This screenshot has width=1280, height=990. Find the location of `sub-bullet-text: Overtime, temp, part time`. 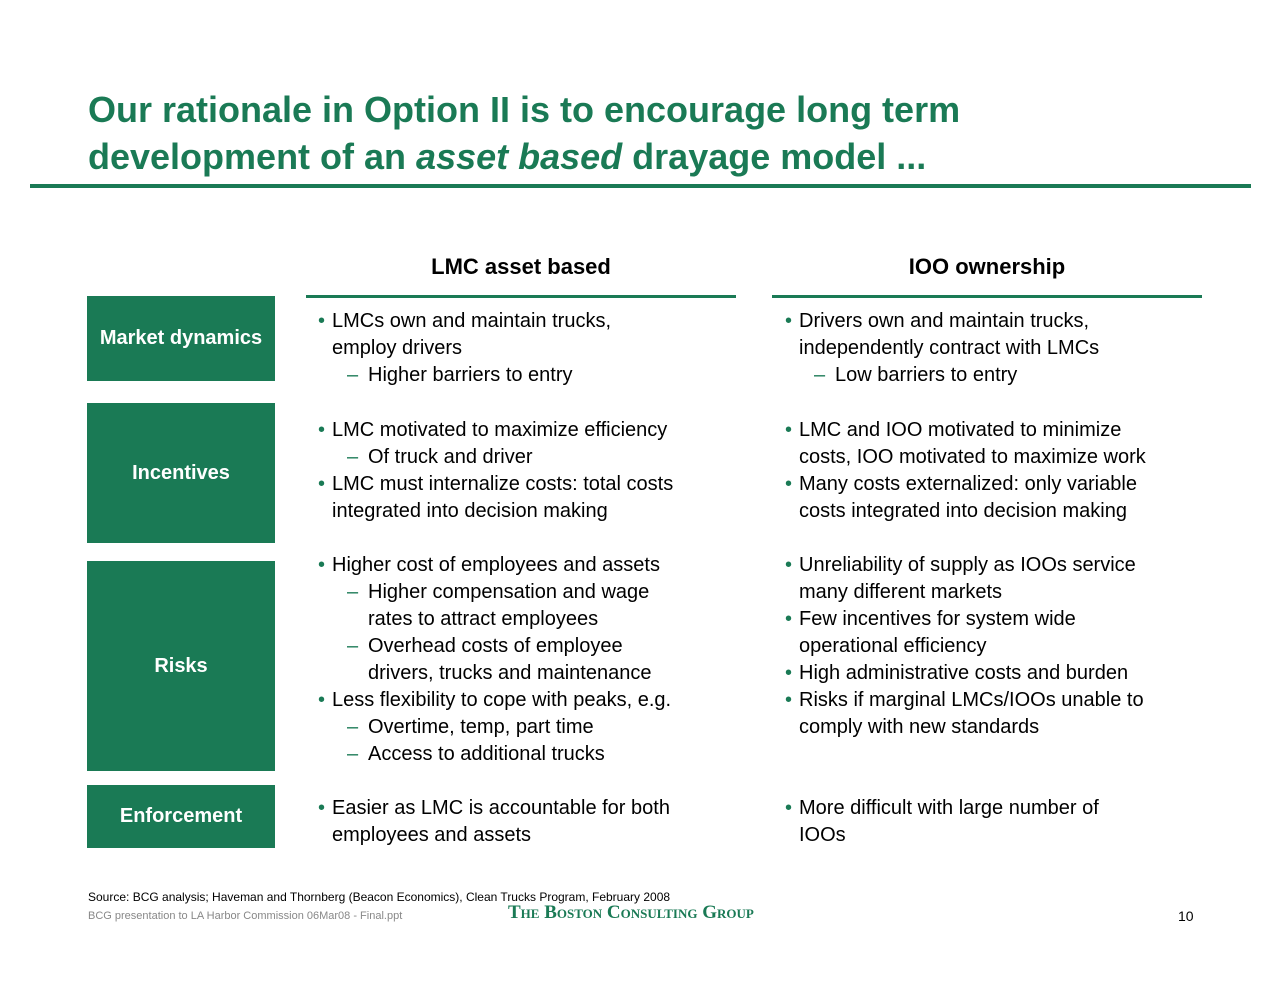

sub-bullet-text: Overtime, temp, part time is located at coordinates (481, 727).